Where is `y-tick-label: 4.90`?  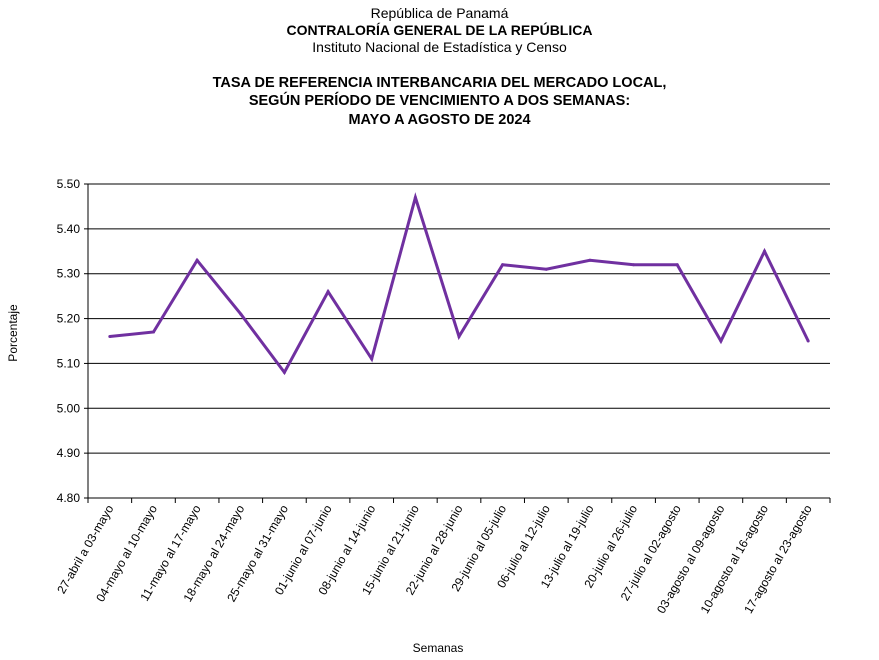
y-tick-label: 4.90 is located at coordinates (69, 453).